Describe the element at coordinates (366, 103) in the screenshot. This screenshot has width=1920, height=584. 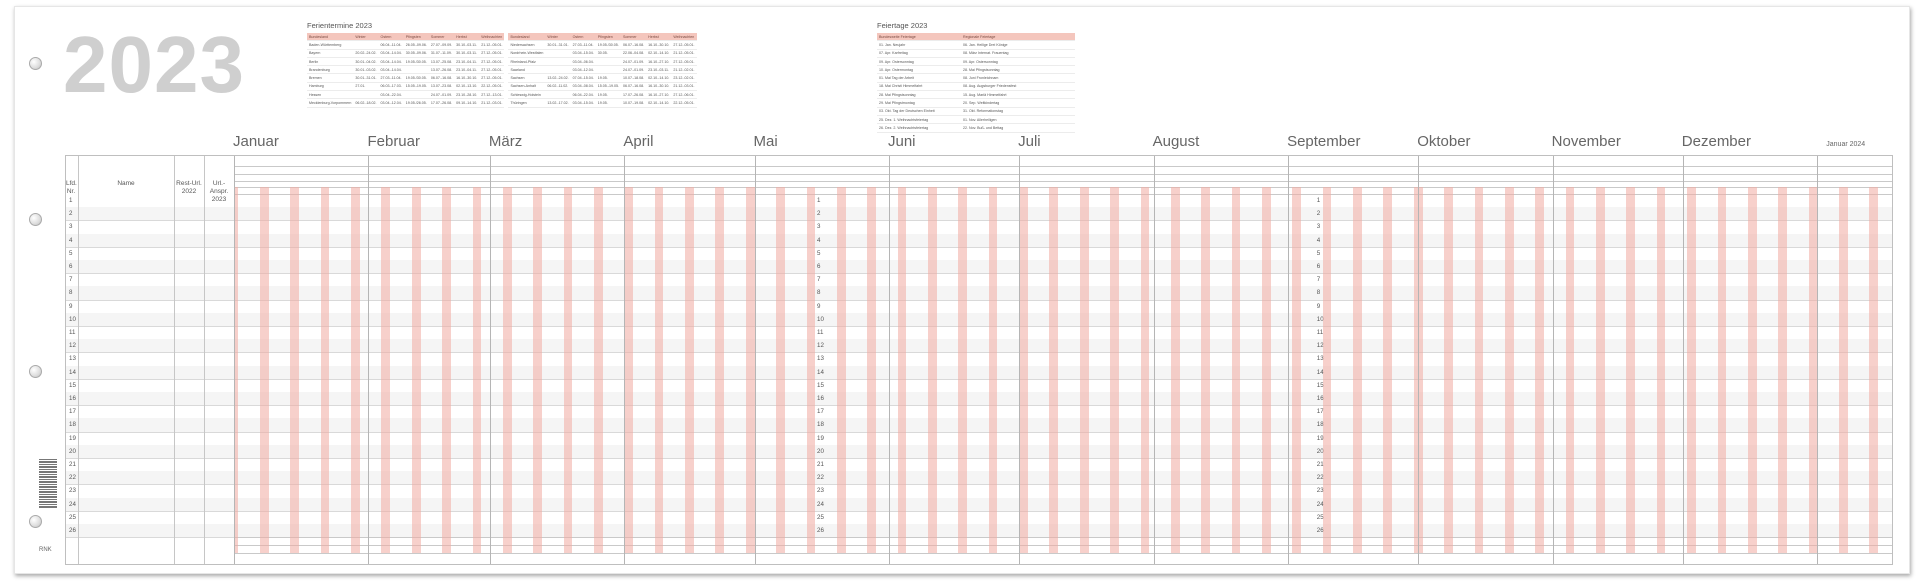
I see `school-holidays-cell: 06.02.-18.02.` at that location.